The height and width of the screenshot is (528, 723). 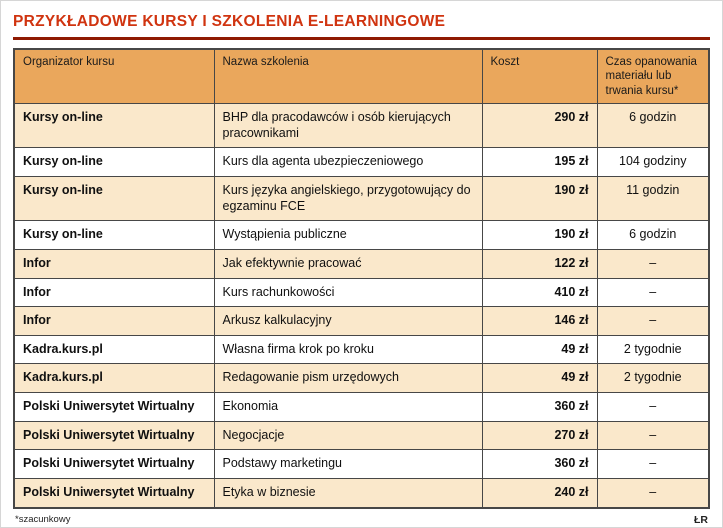 What do you see at coordinates (653, 162) in the screenshot?
I see `duration-cell: 104 godziny` at bounding box center [653, 162].